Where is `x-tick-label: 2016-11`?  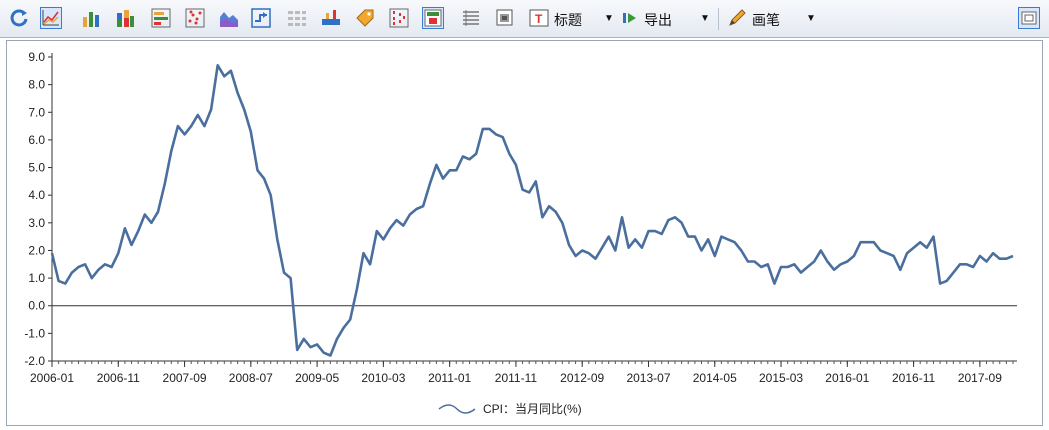
x-tick-label: 2016-11 is located at coordinates (913, 378).